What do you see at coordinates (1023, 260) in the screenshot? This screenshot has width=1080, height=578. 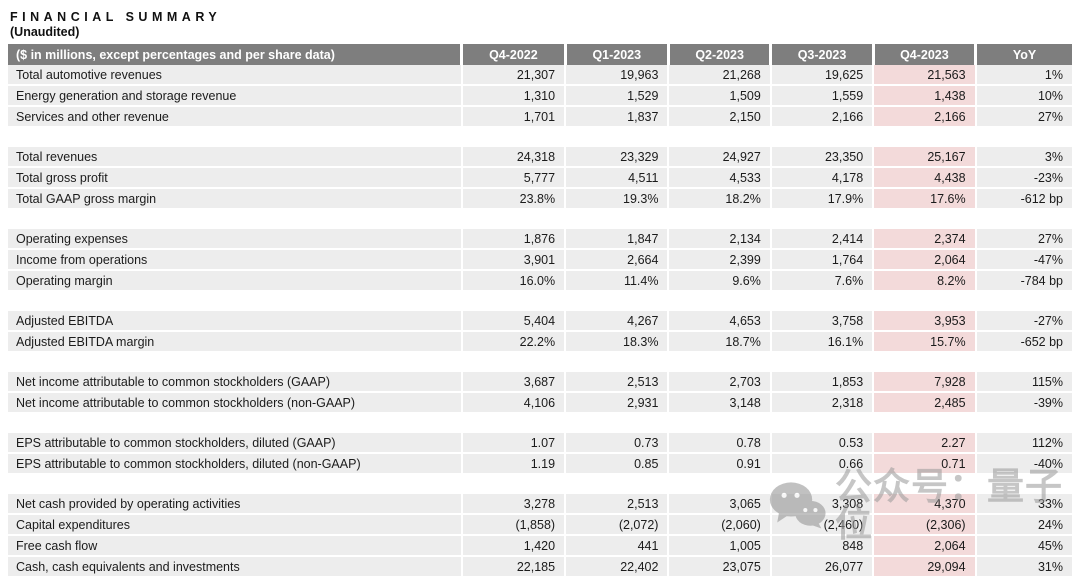 I see `yoy-cell: -47%` at bounding box center [1023, 260].